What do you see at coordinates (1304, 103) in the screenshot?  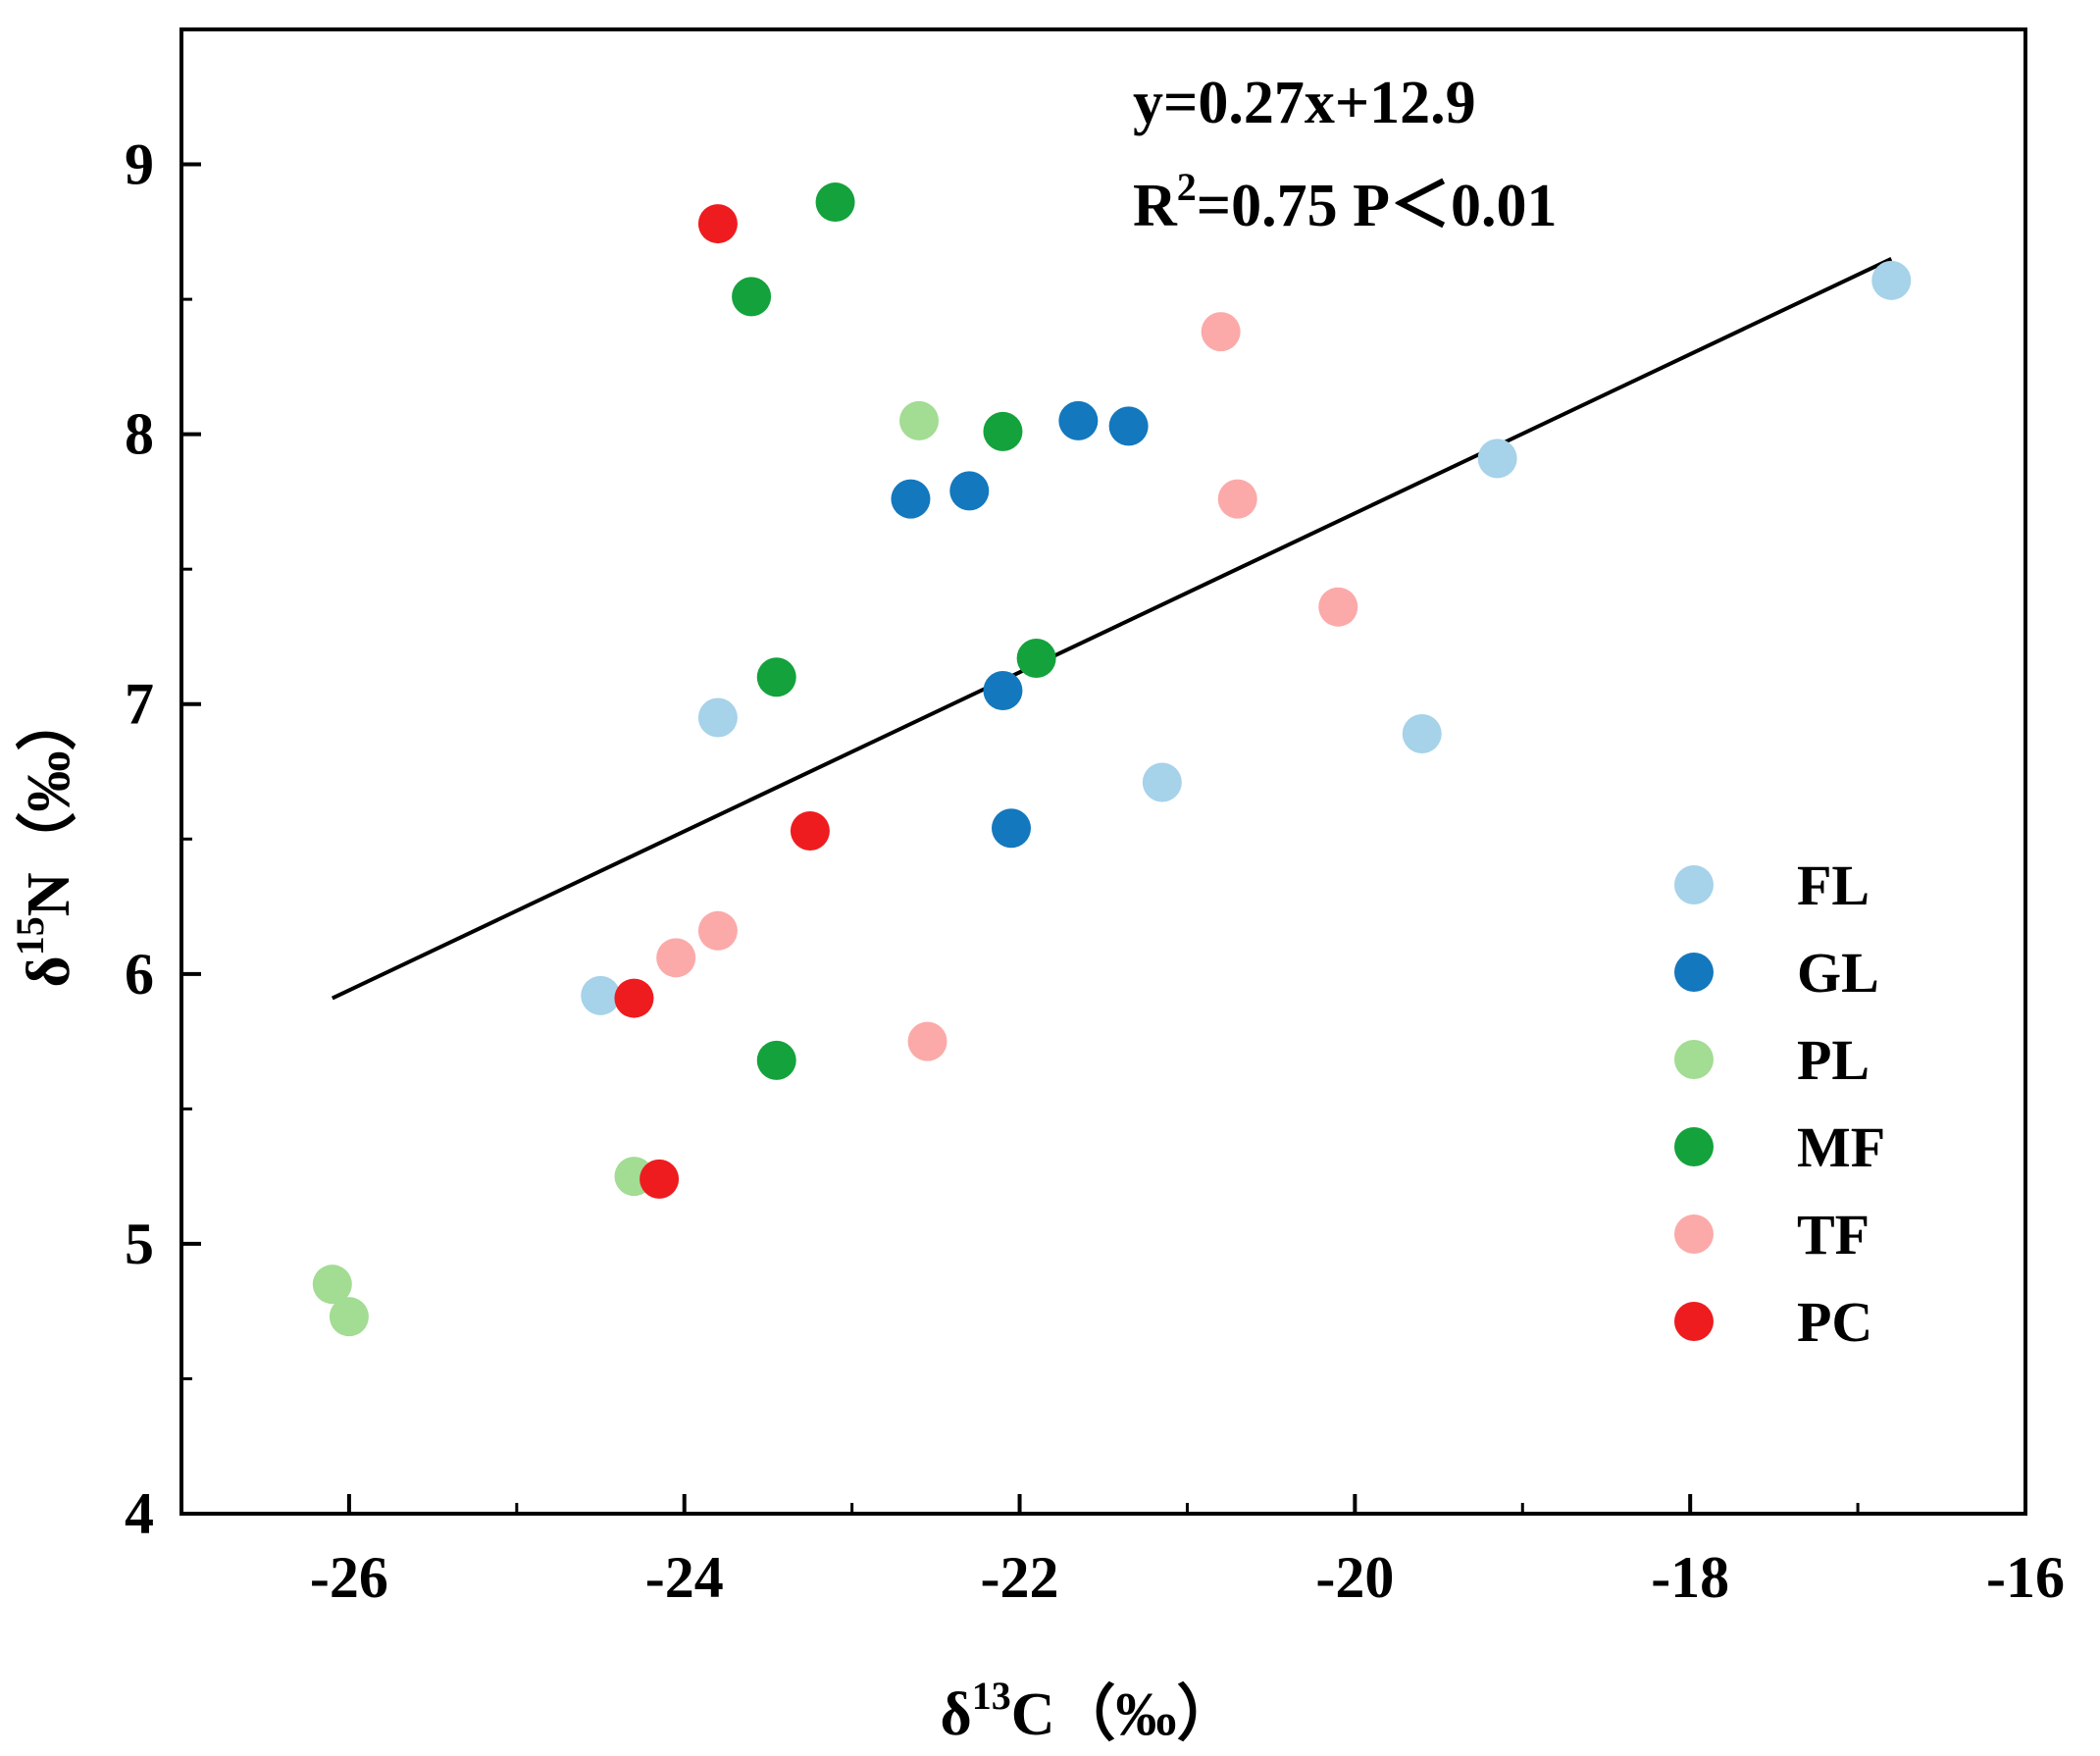 I see `equation-label: y=0.27x+12.9` at bounding box center [1304, 103].